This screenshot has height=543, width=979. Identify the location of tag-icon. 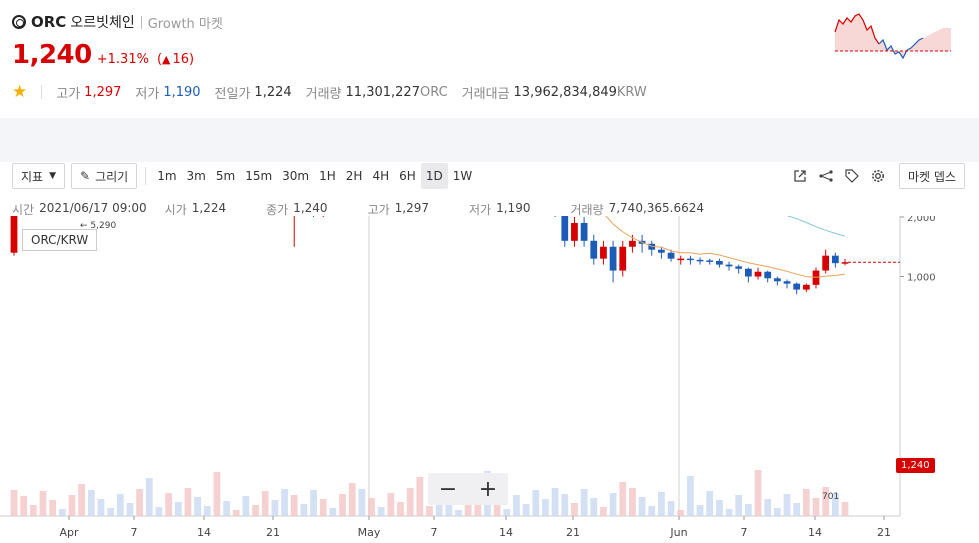
(852, 176).